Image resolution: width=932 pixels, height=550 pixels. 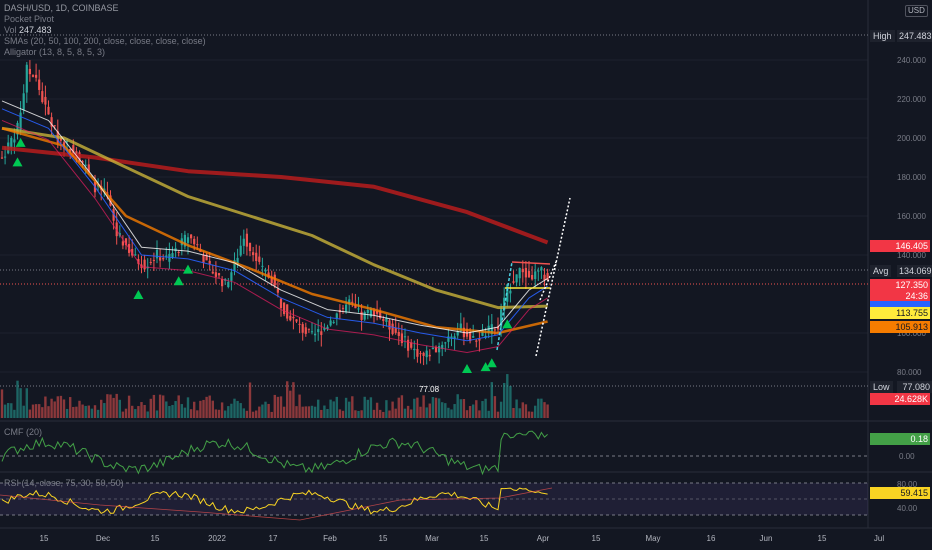 I want to click on avg-label: Avg, so click(x=881, y=271).